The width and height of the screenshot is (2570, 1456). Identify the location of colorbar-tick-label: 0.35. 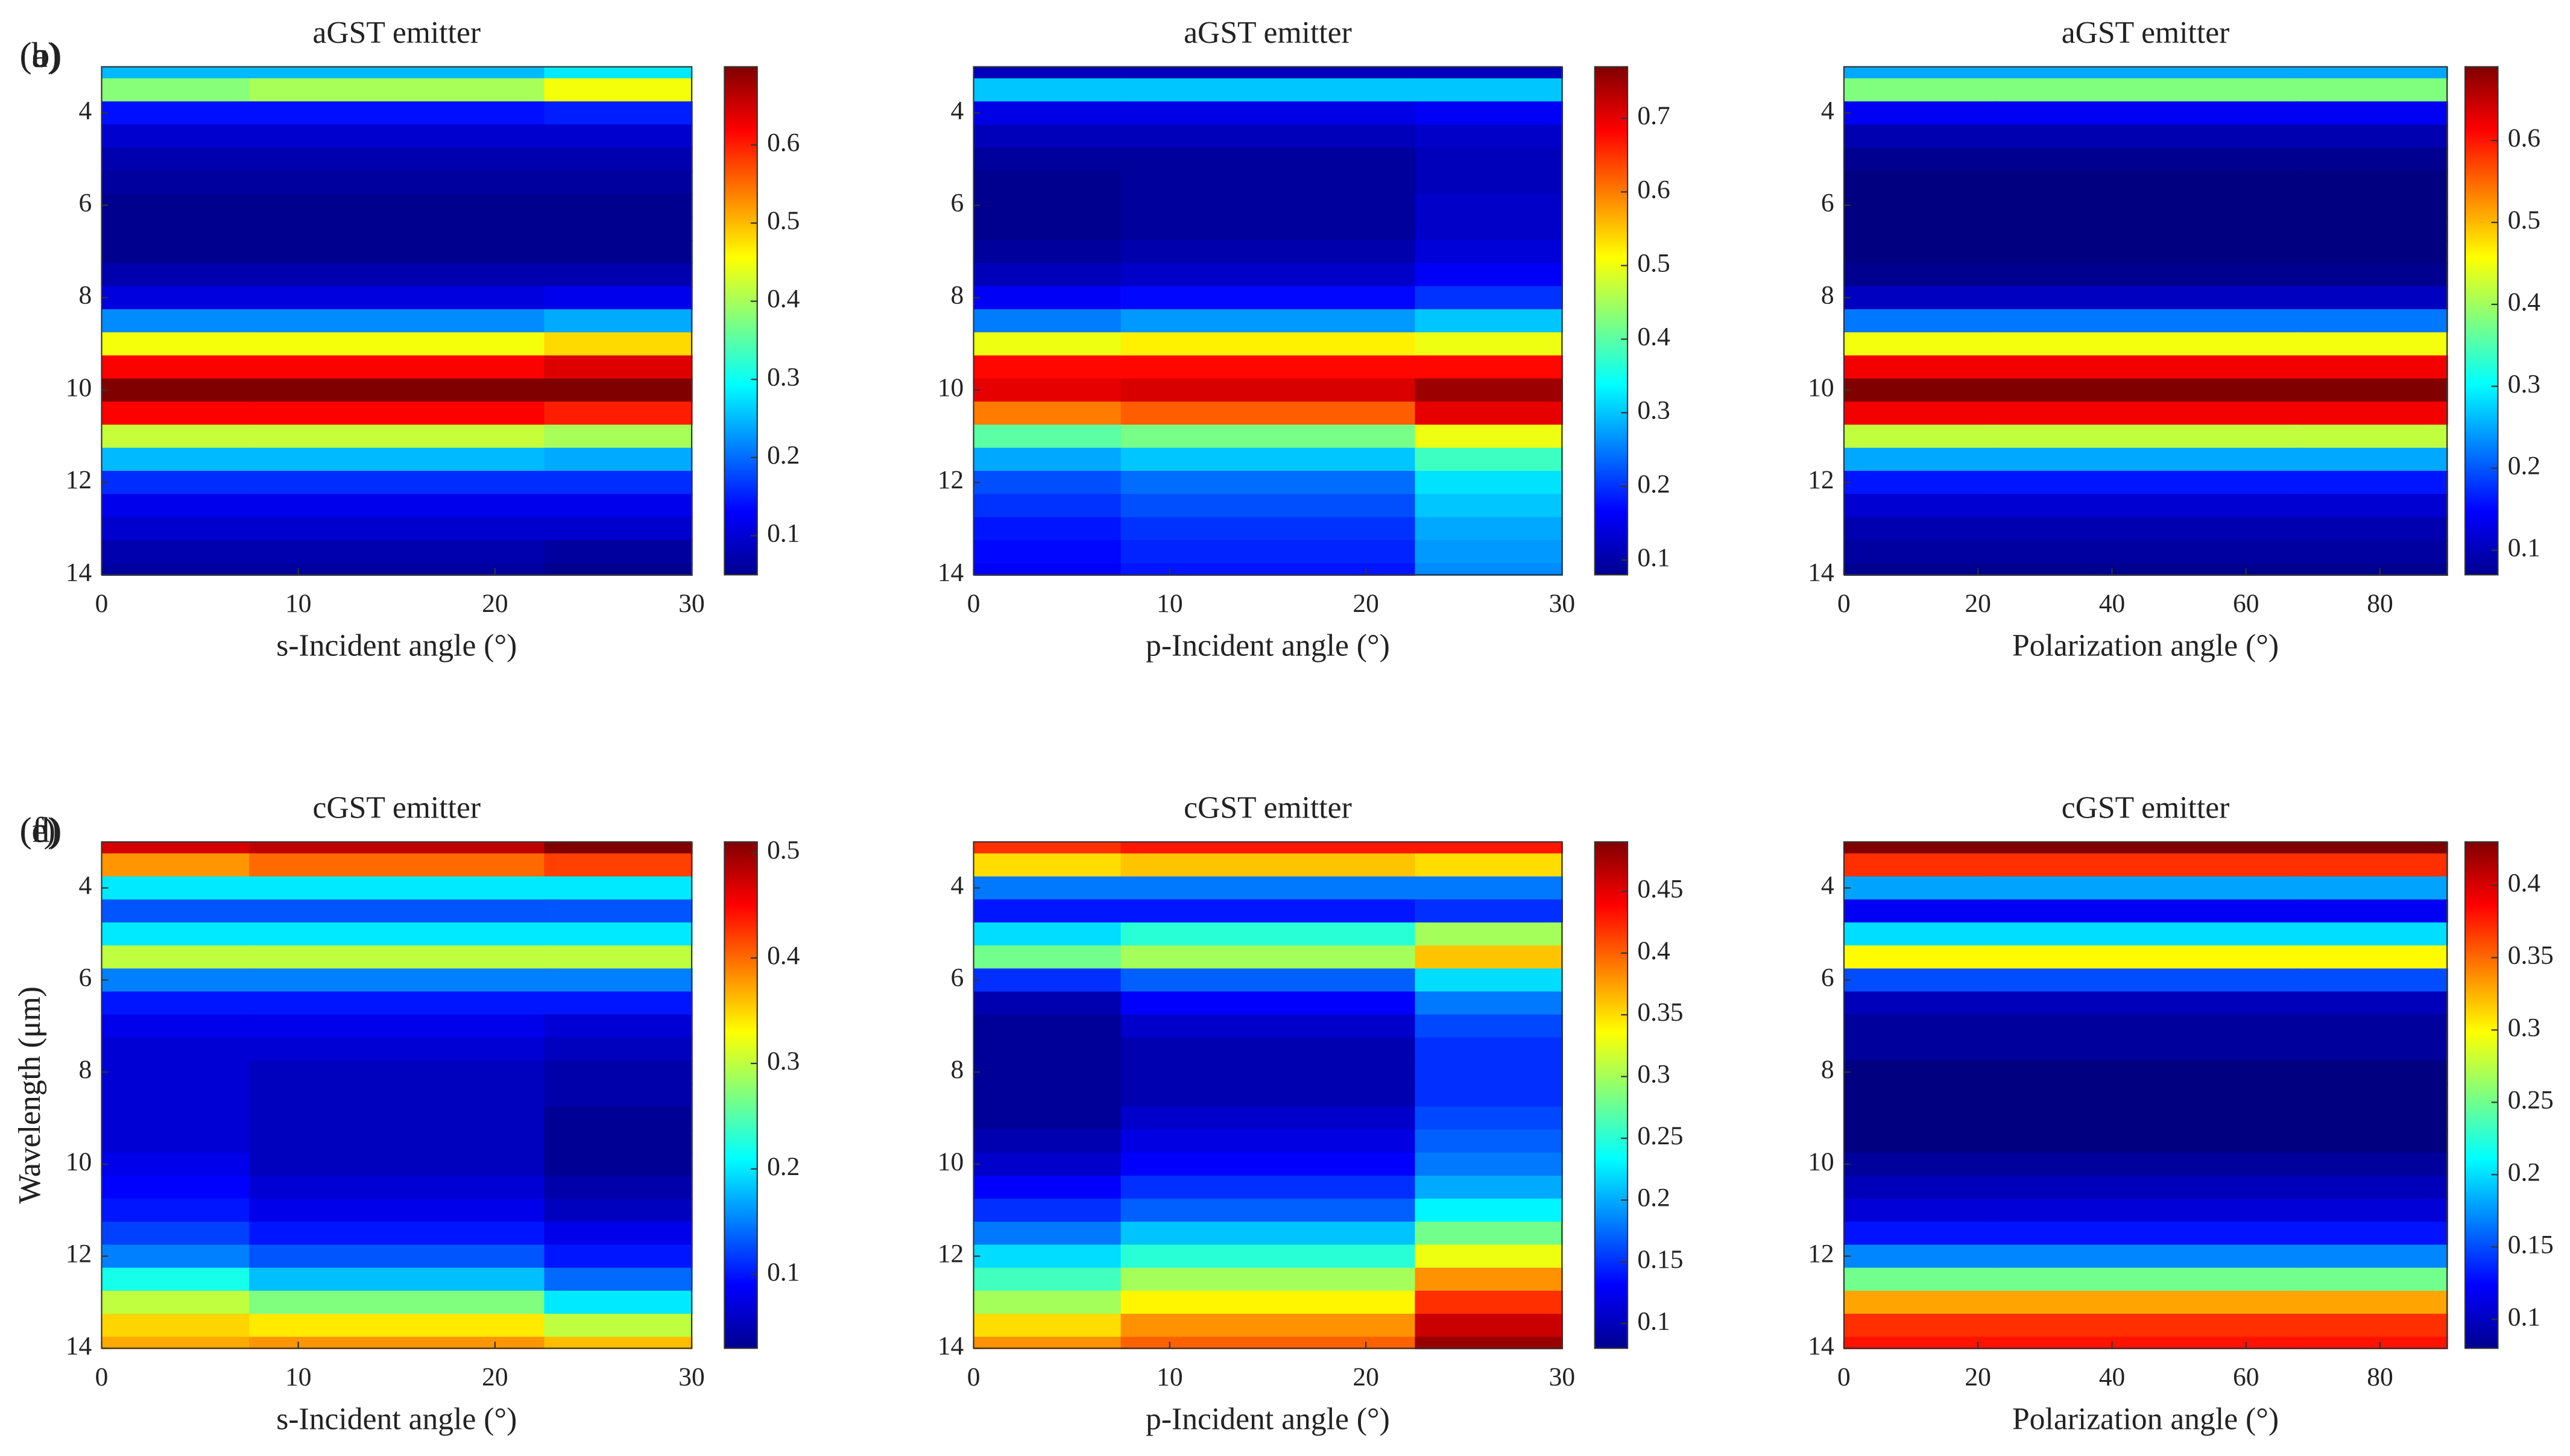
(2531, 955).